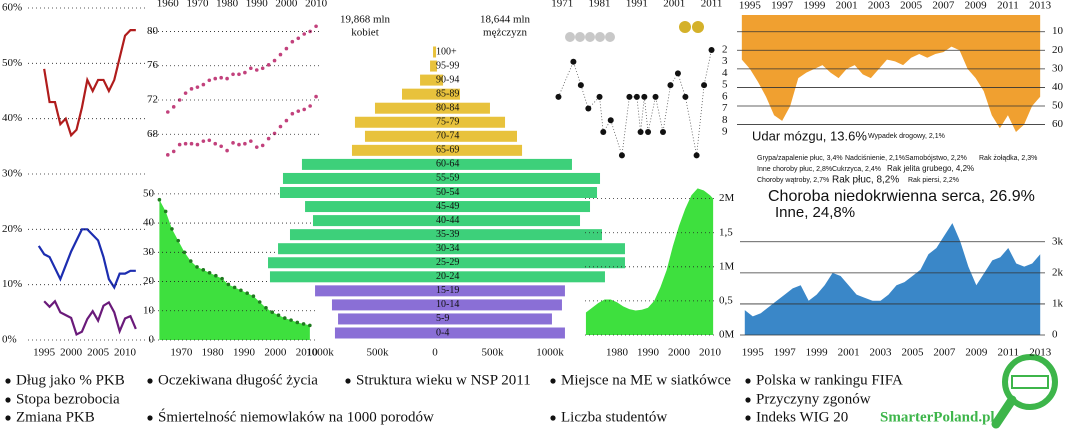  What do you see at coordinates (125, 353) in the screenshot?
I see `x-tick-label: 2010` at bounding box center [125, 353].